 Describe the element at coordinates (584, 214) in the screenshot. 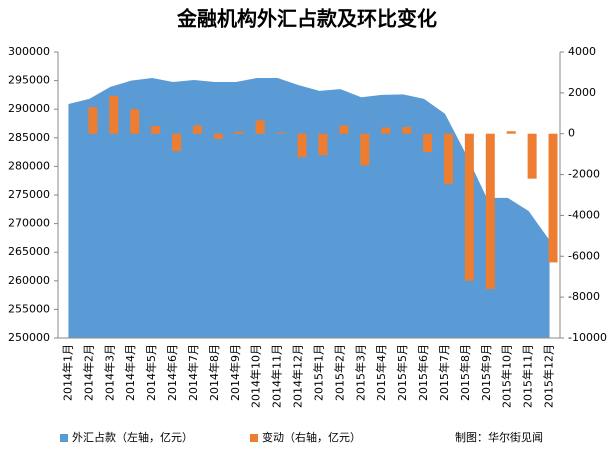

I see `y2-tick-label: -4000` at that location.